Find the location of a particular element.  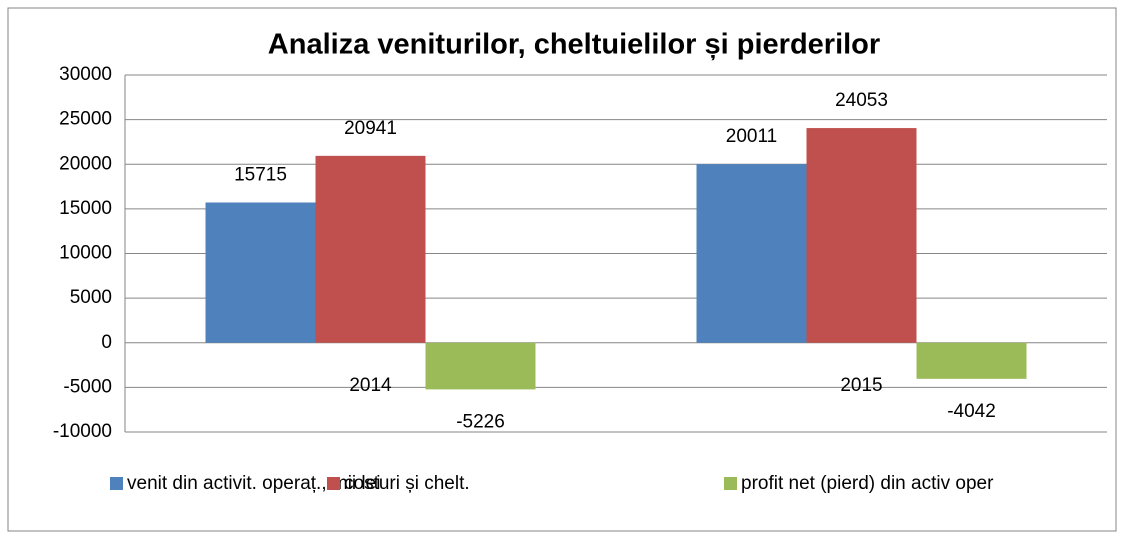

legend-label: venit din activit. operaț., mii lei is located at coordinates (253, 483).